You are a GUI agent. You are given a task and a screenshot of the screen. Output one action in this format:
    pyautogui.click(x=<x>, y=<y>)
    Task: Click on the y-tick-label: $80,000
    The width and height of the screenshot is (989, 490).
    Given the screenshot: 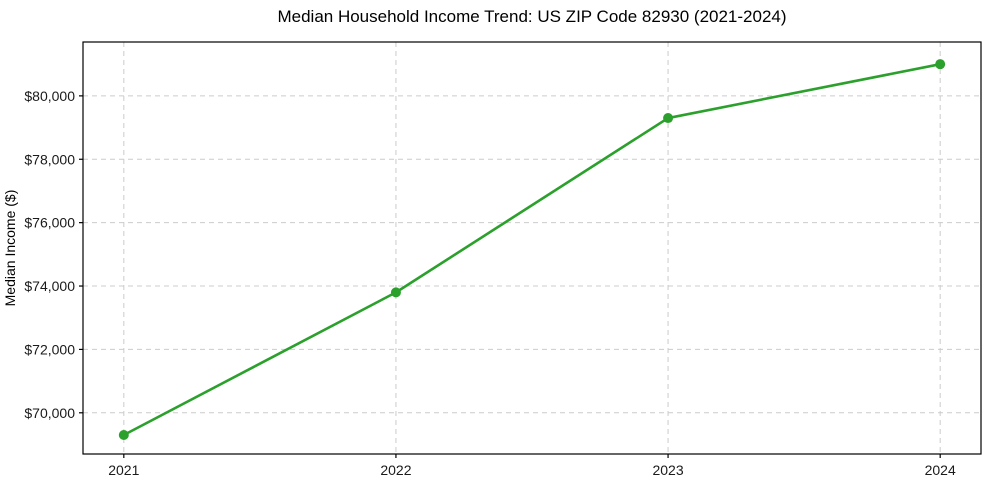 What is the action you would take?
    pyautogui.click(x=49, y=96)
    